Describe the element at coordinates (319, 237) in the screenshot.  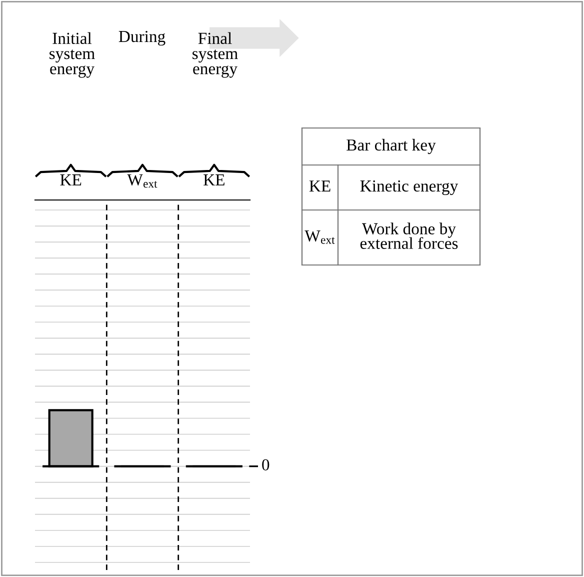
I see `text: W$_{ext}$` at that location.